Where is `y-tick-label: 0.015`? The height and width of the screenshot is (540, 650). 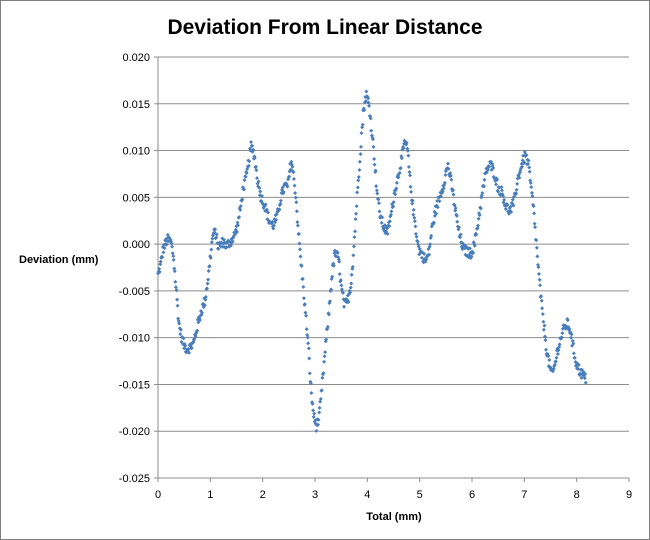 y-tick-label: 0.015 is located at coordinates (136, 105).